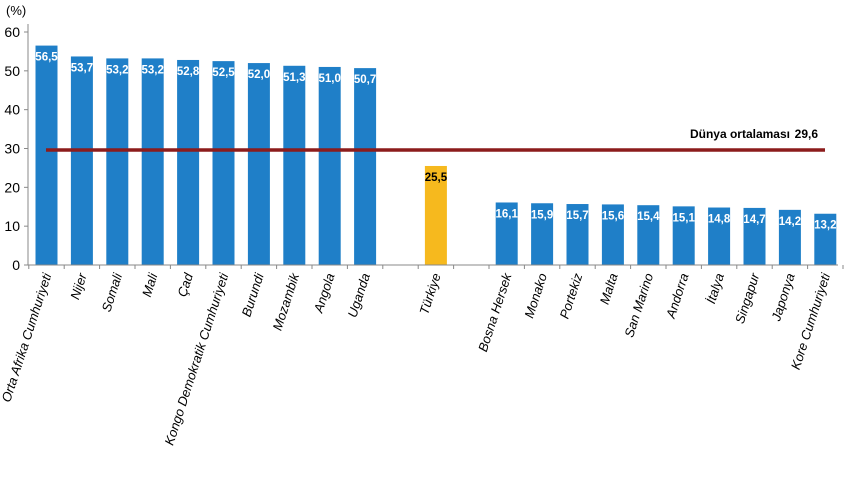 The width and height of the screenshot is (850, 483). What do you see at coordinates (571, 296) in the screenshot?
I see `category-label: Portekiz` at bounding box center [571, 296].